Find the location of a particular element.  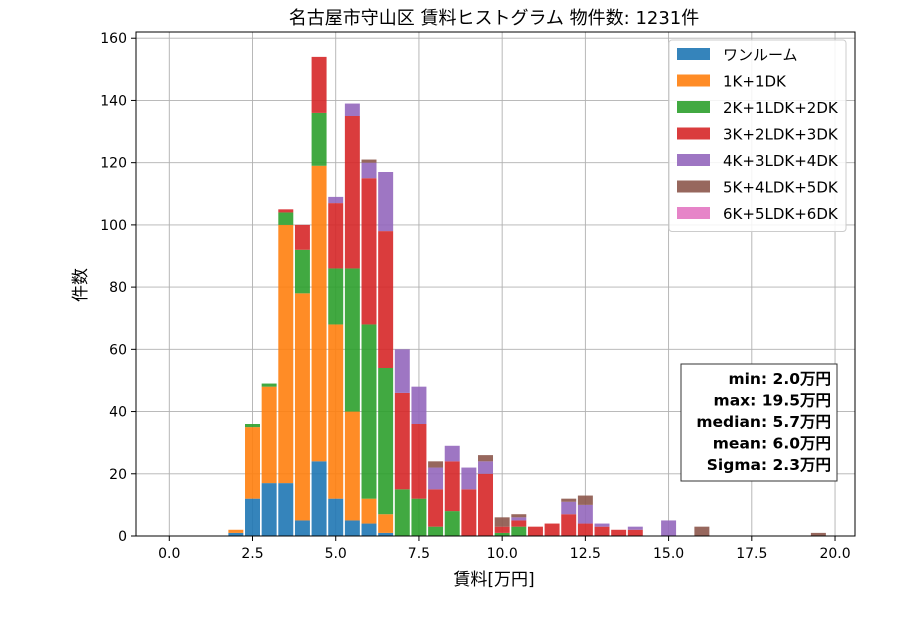

legend-entry: 2K+1LDK+2DK is located at coordinates (781, 108).